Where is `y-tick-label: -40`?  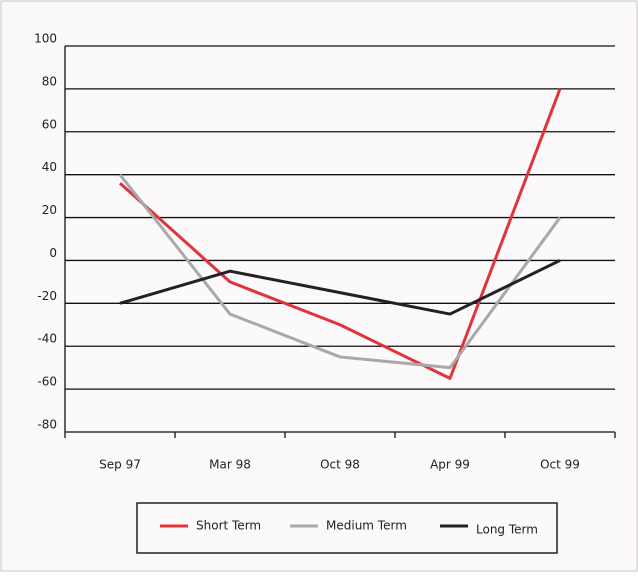 y-tick-label: -40 is located at coordinates (47, 339).